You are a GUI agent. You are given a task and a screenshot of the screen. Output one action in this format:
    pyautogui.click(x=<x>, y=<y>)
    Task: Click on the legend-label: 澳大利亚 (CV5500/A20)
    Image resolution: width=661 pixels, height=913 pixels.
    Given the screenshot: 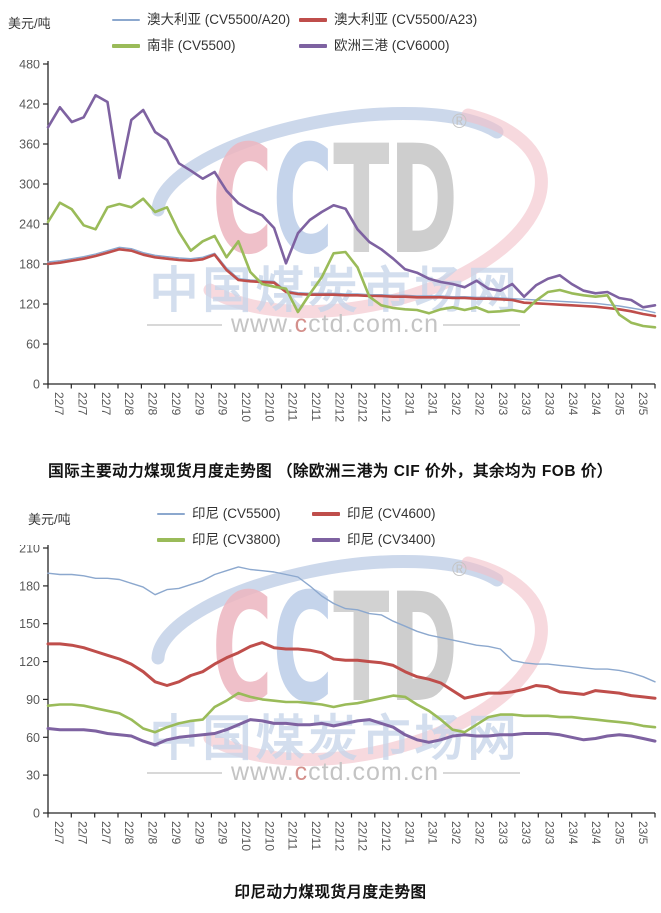 What is the action you would take?
    pyautogui.click(x=219, y=19)
    